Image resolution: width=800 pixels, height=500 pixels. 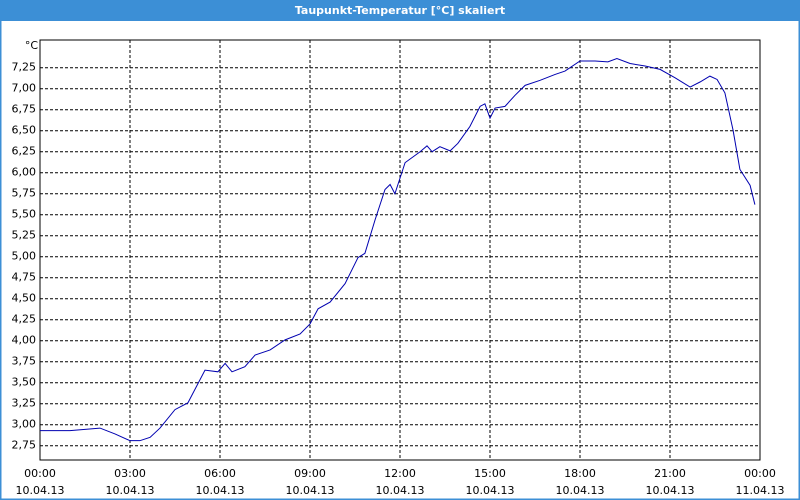 What do you see at coordinates (400, 482) in the screenshot?
I see `x-tick-label: 12:00 10.04.13` at bounding box center [400, 482].